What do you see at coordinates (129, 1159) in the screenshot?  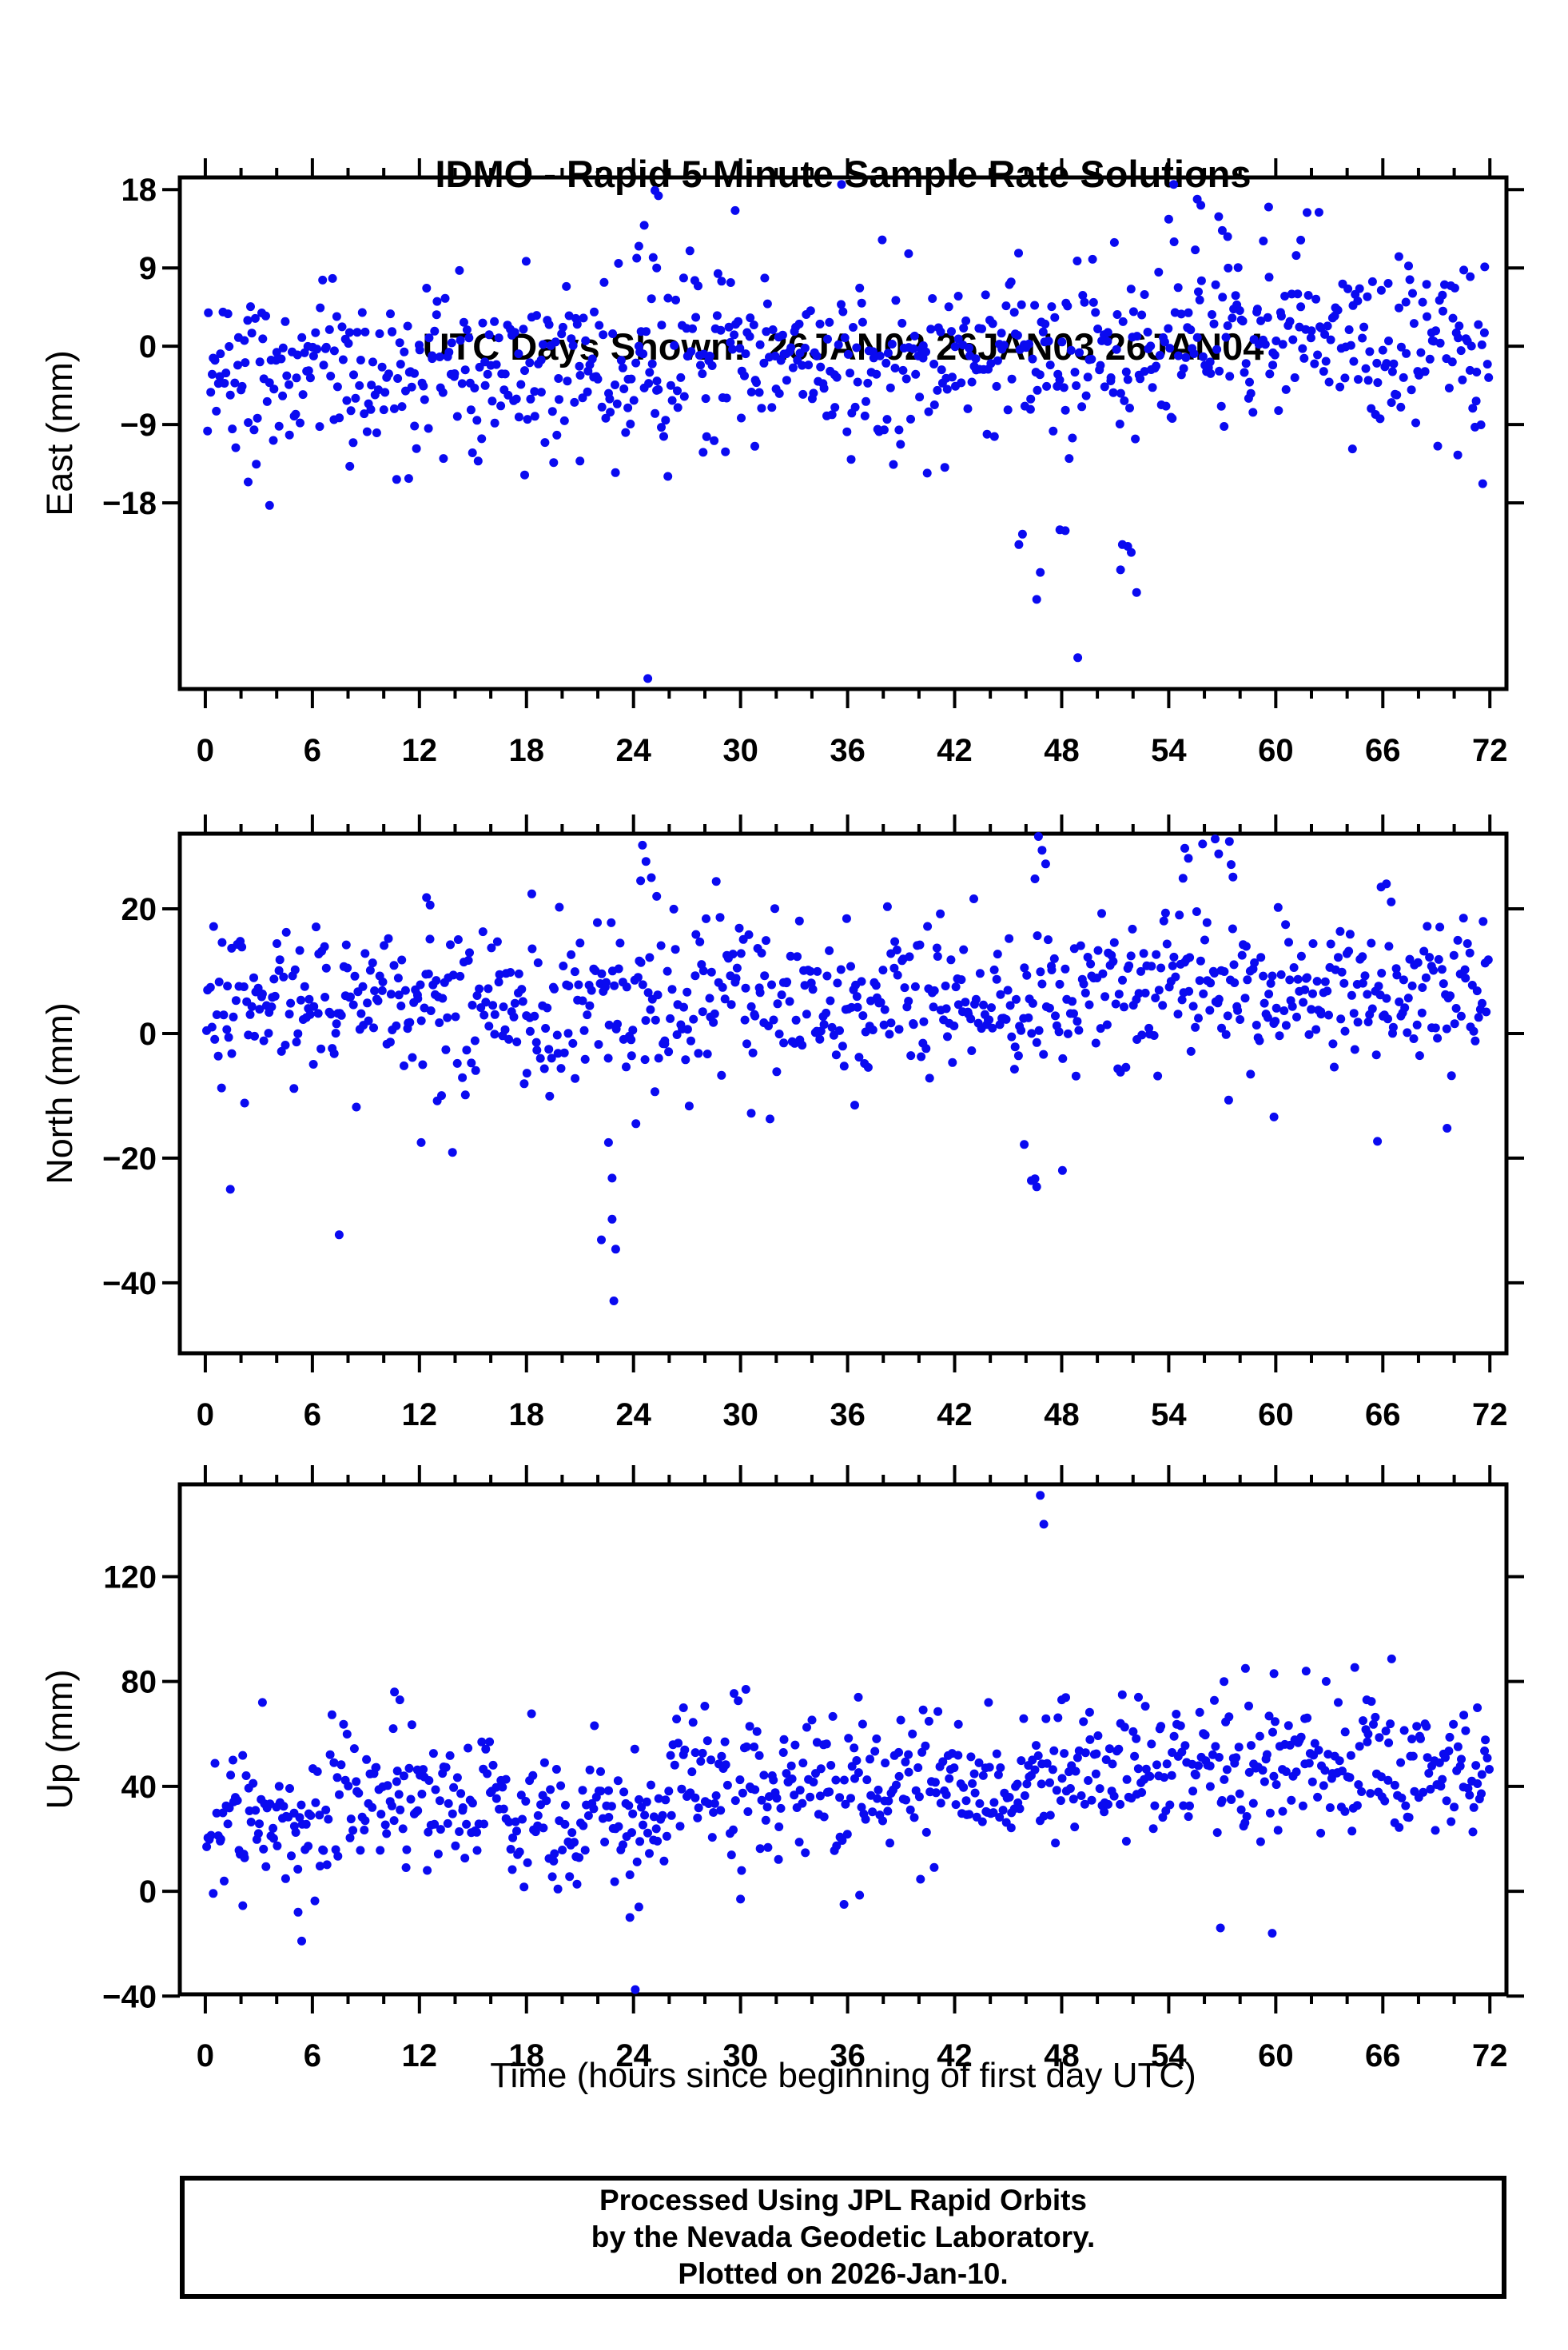 I see `y-tick-label: −20` at bounding box center [129, 1159].